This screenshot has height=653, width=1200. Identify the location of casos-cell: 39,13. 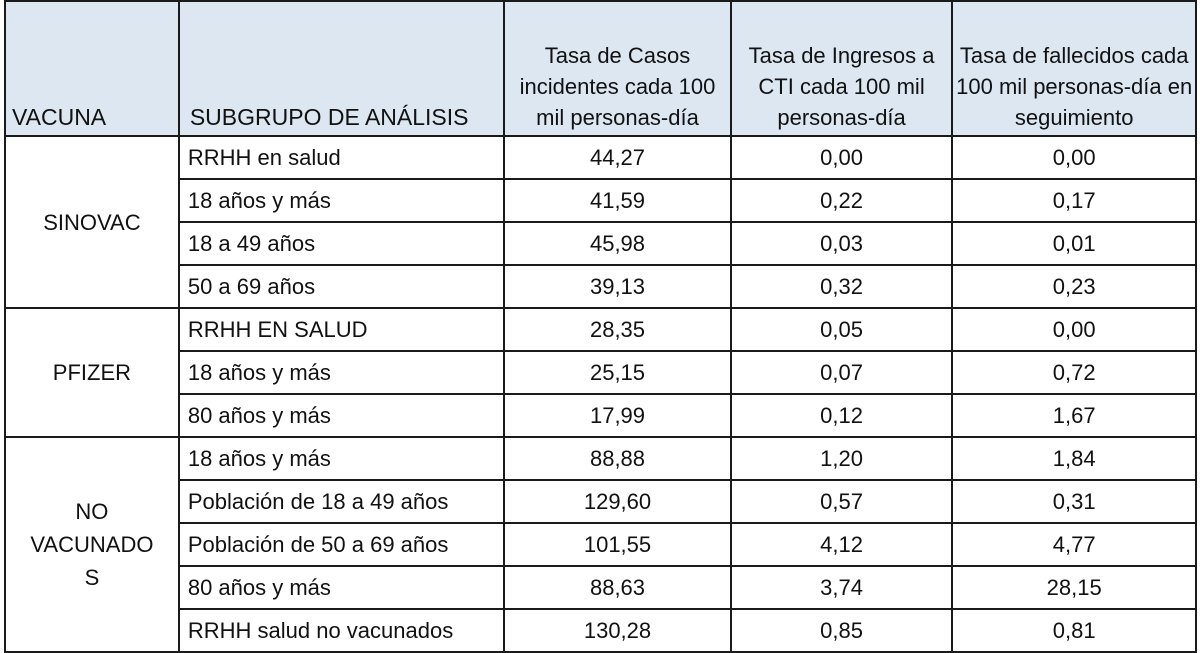
(617, 286).